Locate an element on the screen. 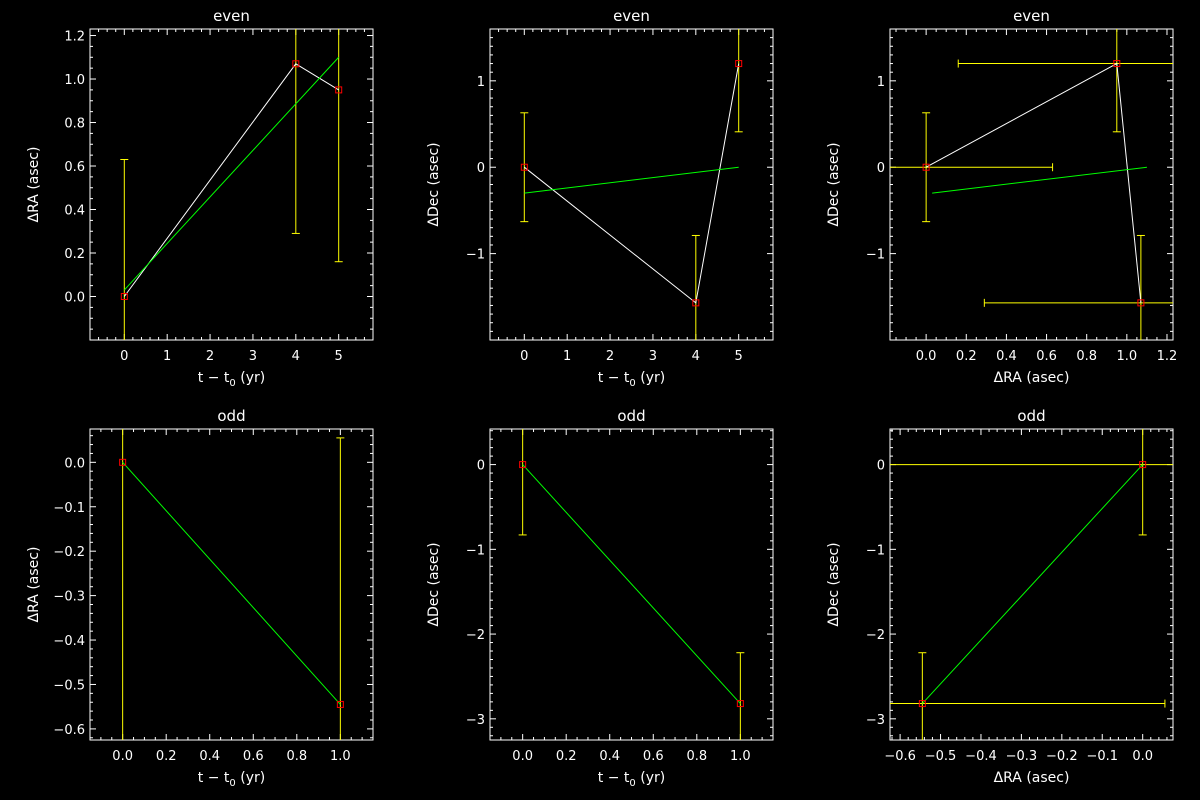 Image resolution: width=1200 pixels, height=800 pixels. x-tick-label: 1 is located at coordinates (167, 356).